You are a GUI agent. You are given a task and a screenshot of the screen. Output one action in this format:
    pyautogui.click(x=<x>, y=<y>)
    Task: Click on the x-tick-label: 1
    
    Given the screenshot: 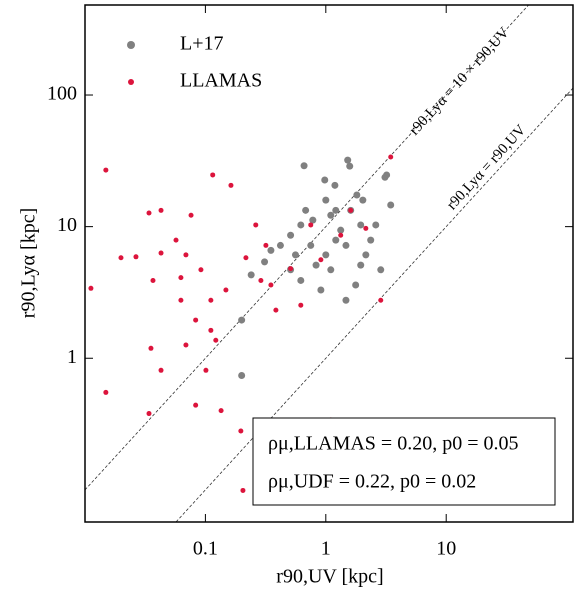 What is the action you would take?
    pyautogui.click(x=326, y=549)
    